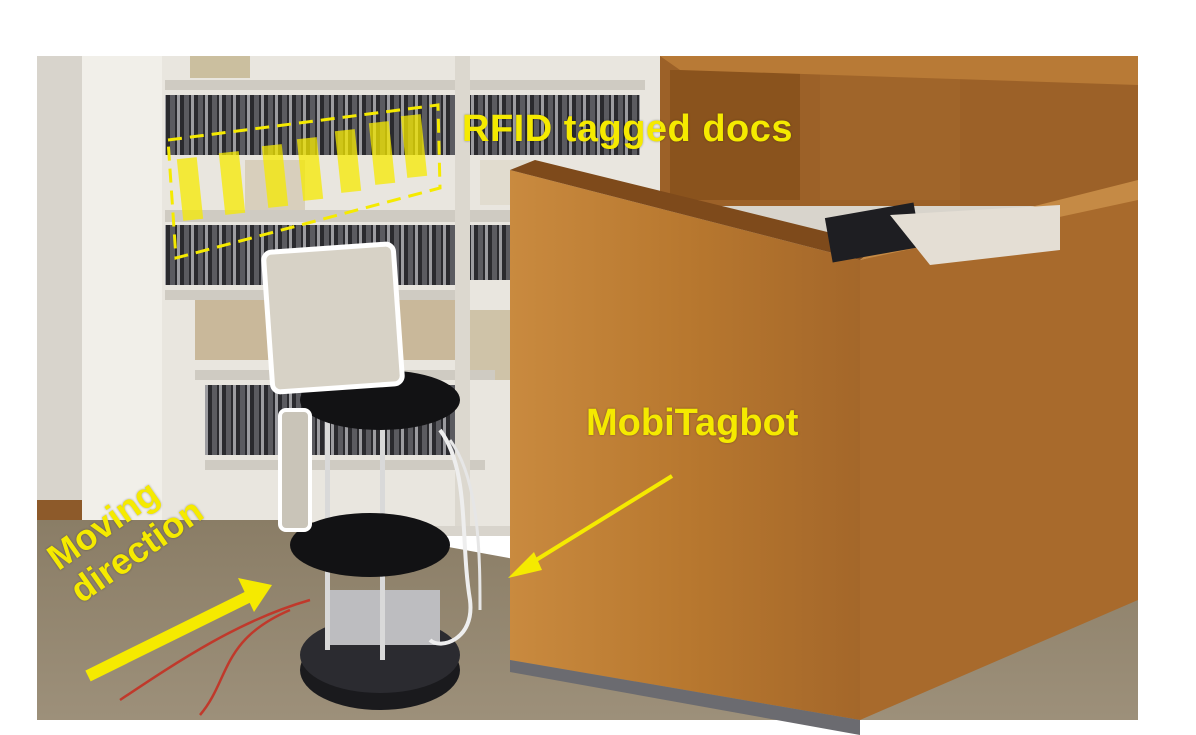 The width and height of the screenshot is (1196, 735). What do you see at coordinates (178, 630) in the screenshot?
I see `moving-direction-arrow` at bounding box center [178, 630].